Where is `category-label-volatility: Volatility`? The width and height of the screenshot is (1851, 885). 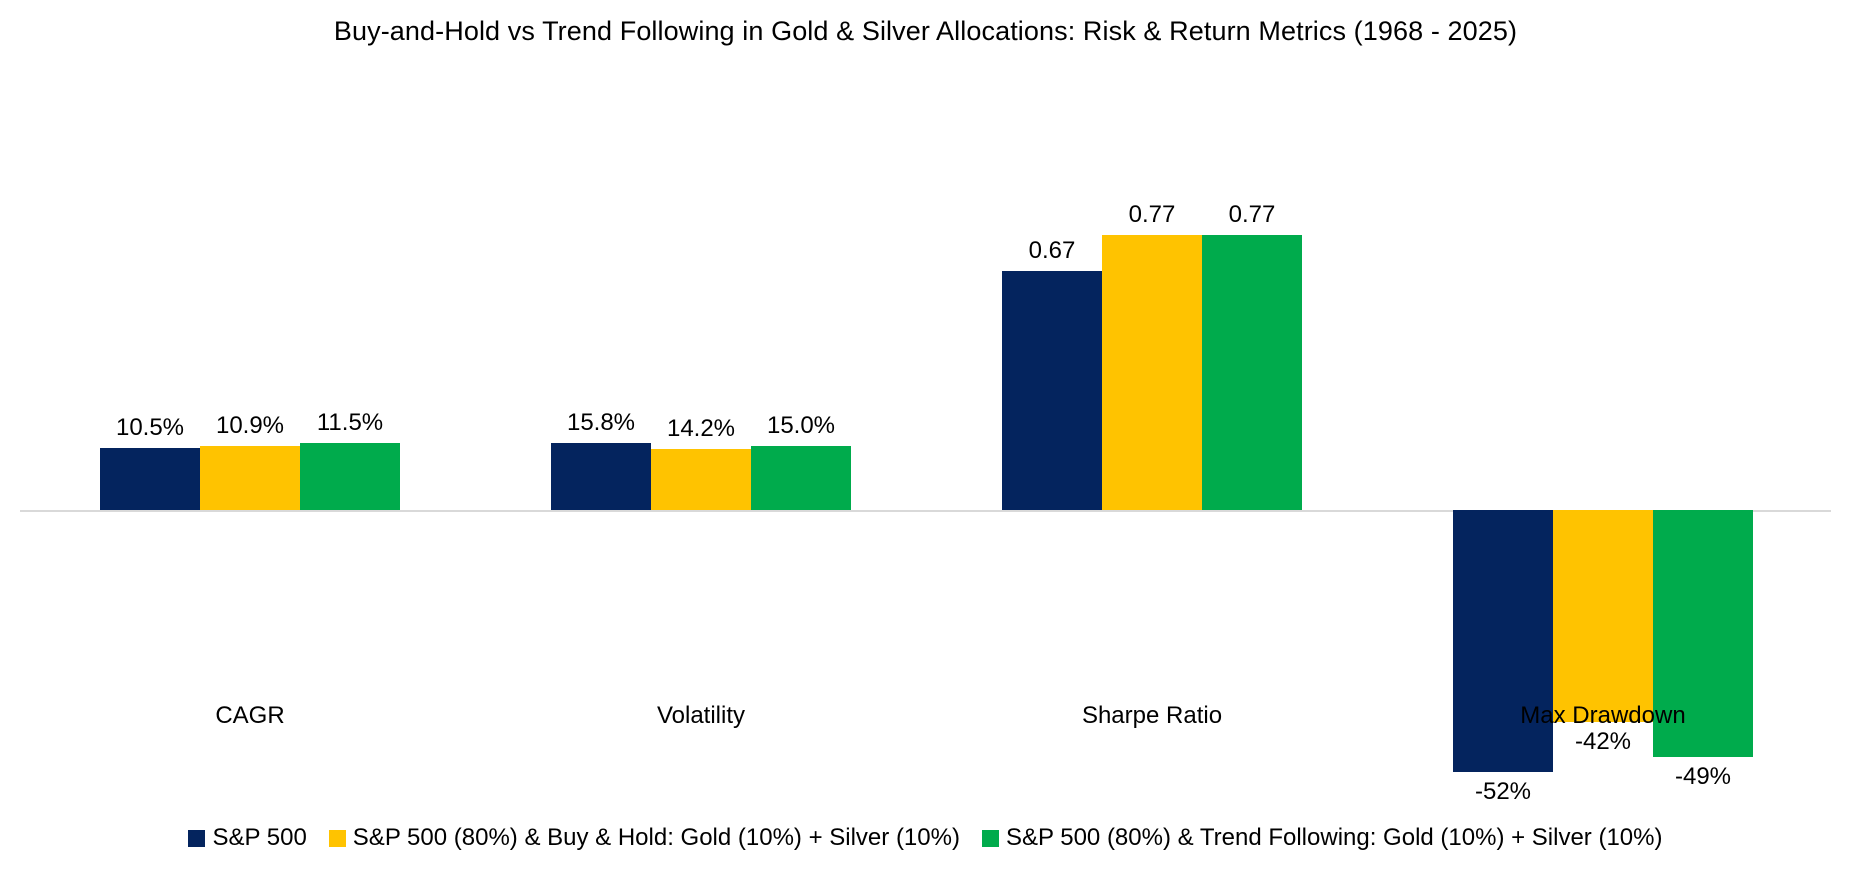 category-label-volatility: Volatility is located at coordinates (701, 715).